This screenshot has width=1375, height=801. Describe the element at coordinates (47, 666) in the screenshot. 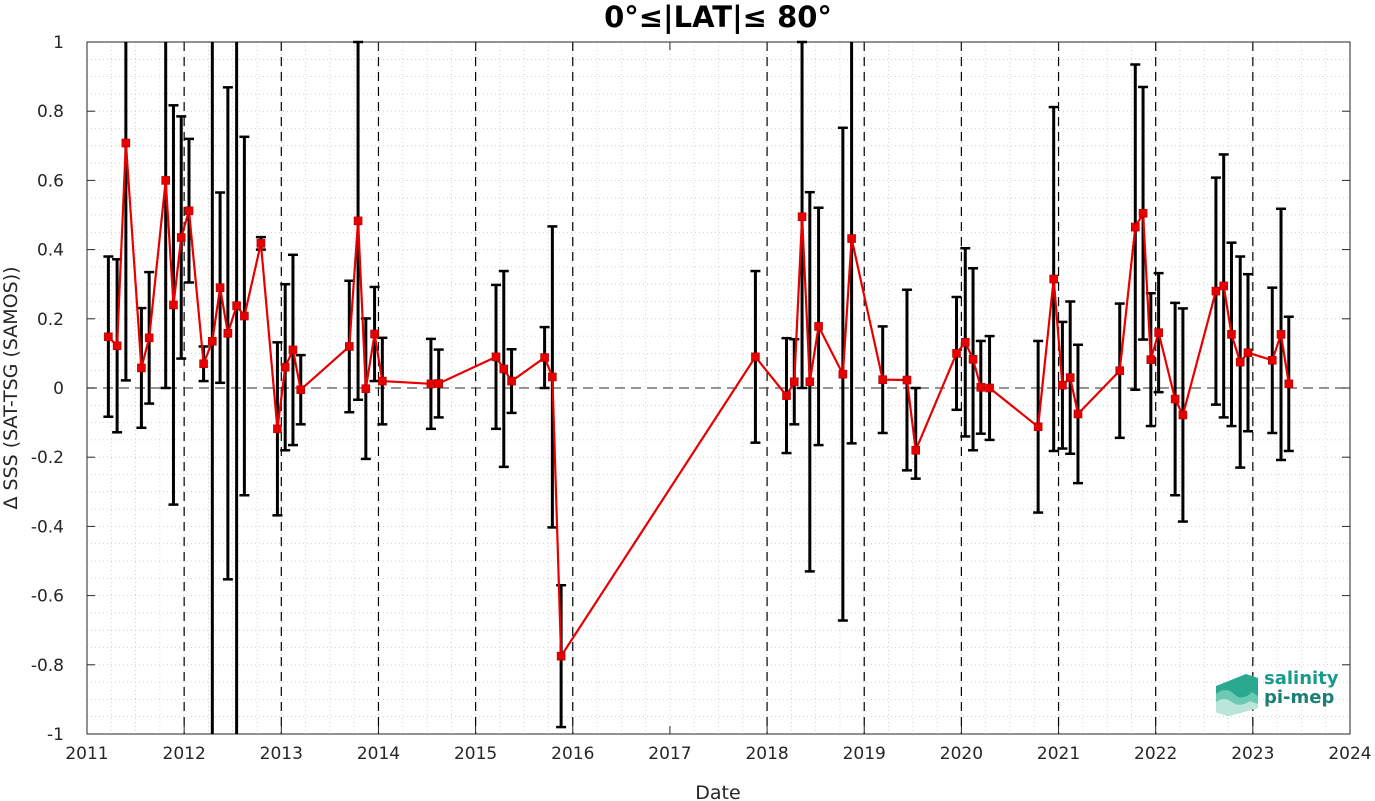

I see `y-tick-label: -0.8` at that location.